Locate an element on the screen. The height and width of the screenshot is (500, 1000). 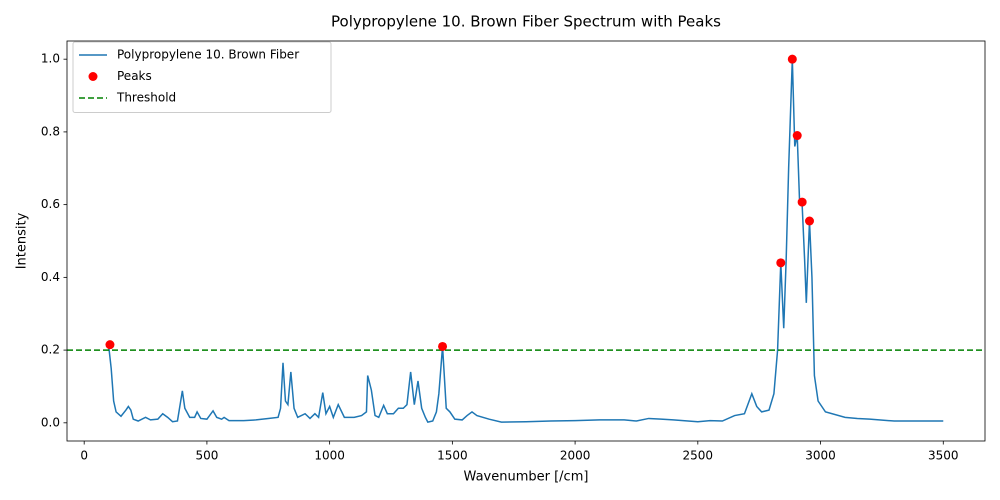
legend-box is located at coordinates (202, 77).